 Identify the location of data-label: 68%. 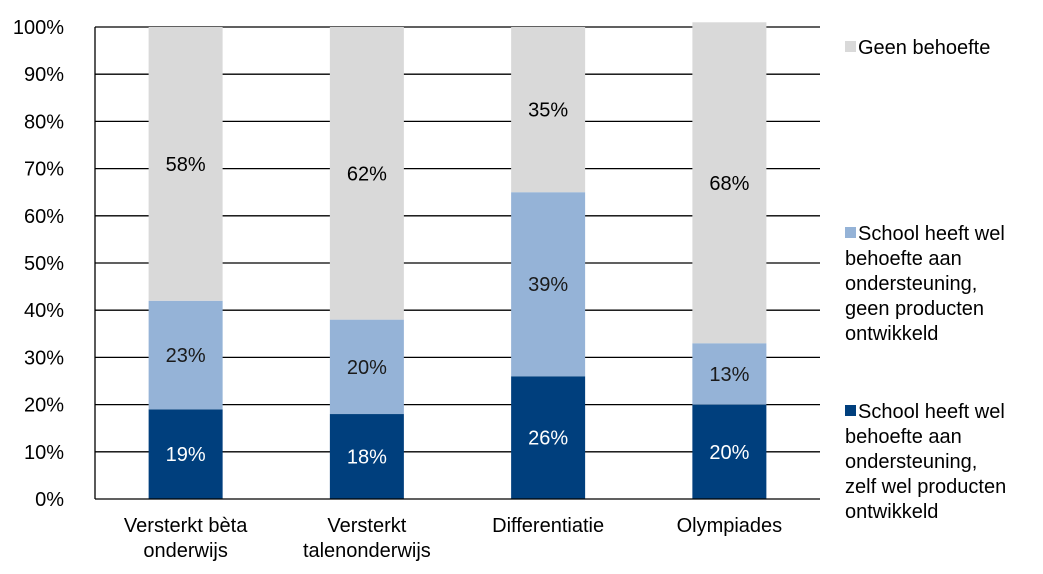
(729, 184).